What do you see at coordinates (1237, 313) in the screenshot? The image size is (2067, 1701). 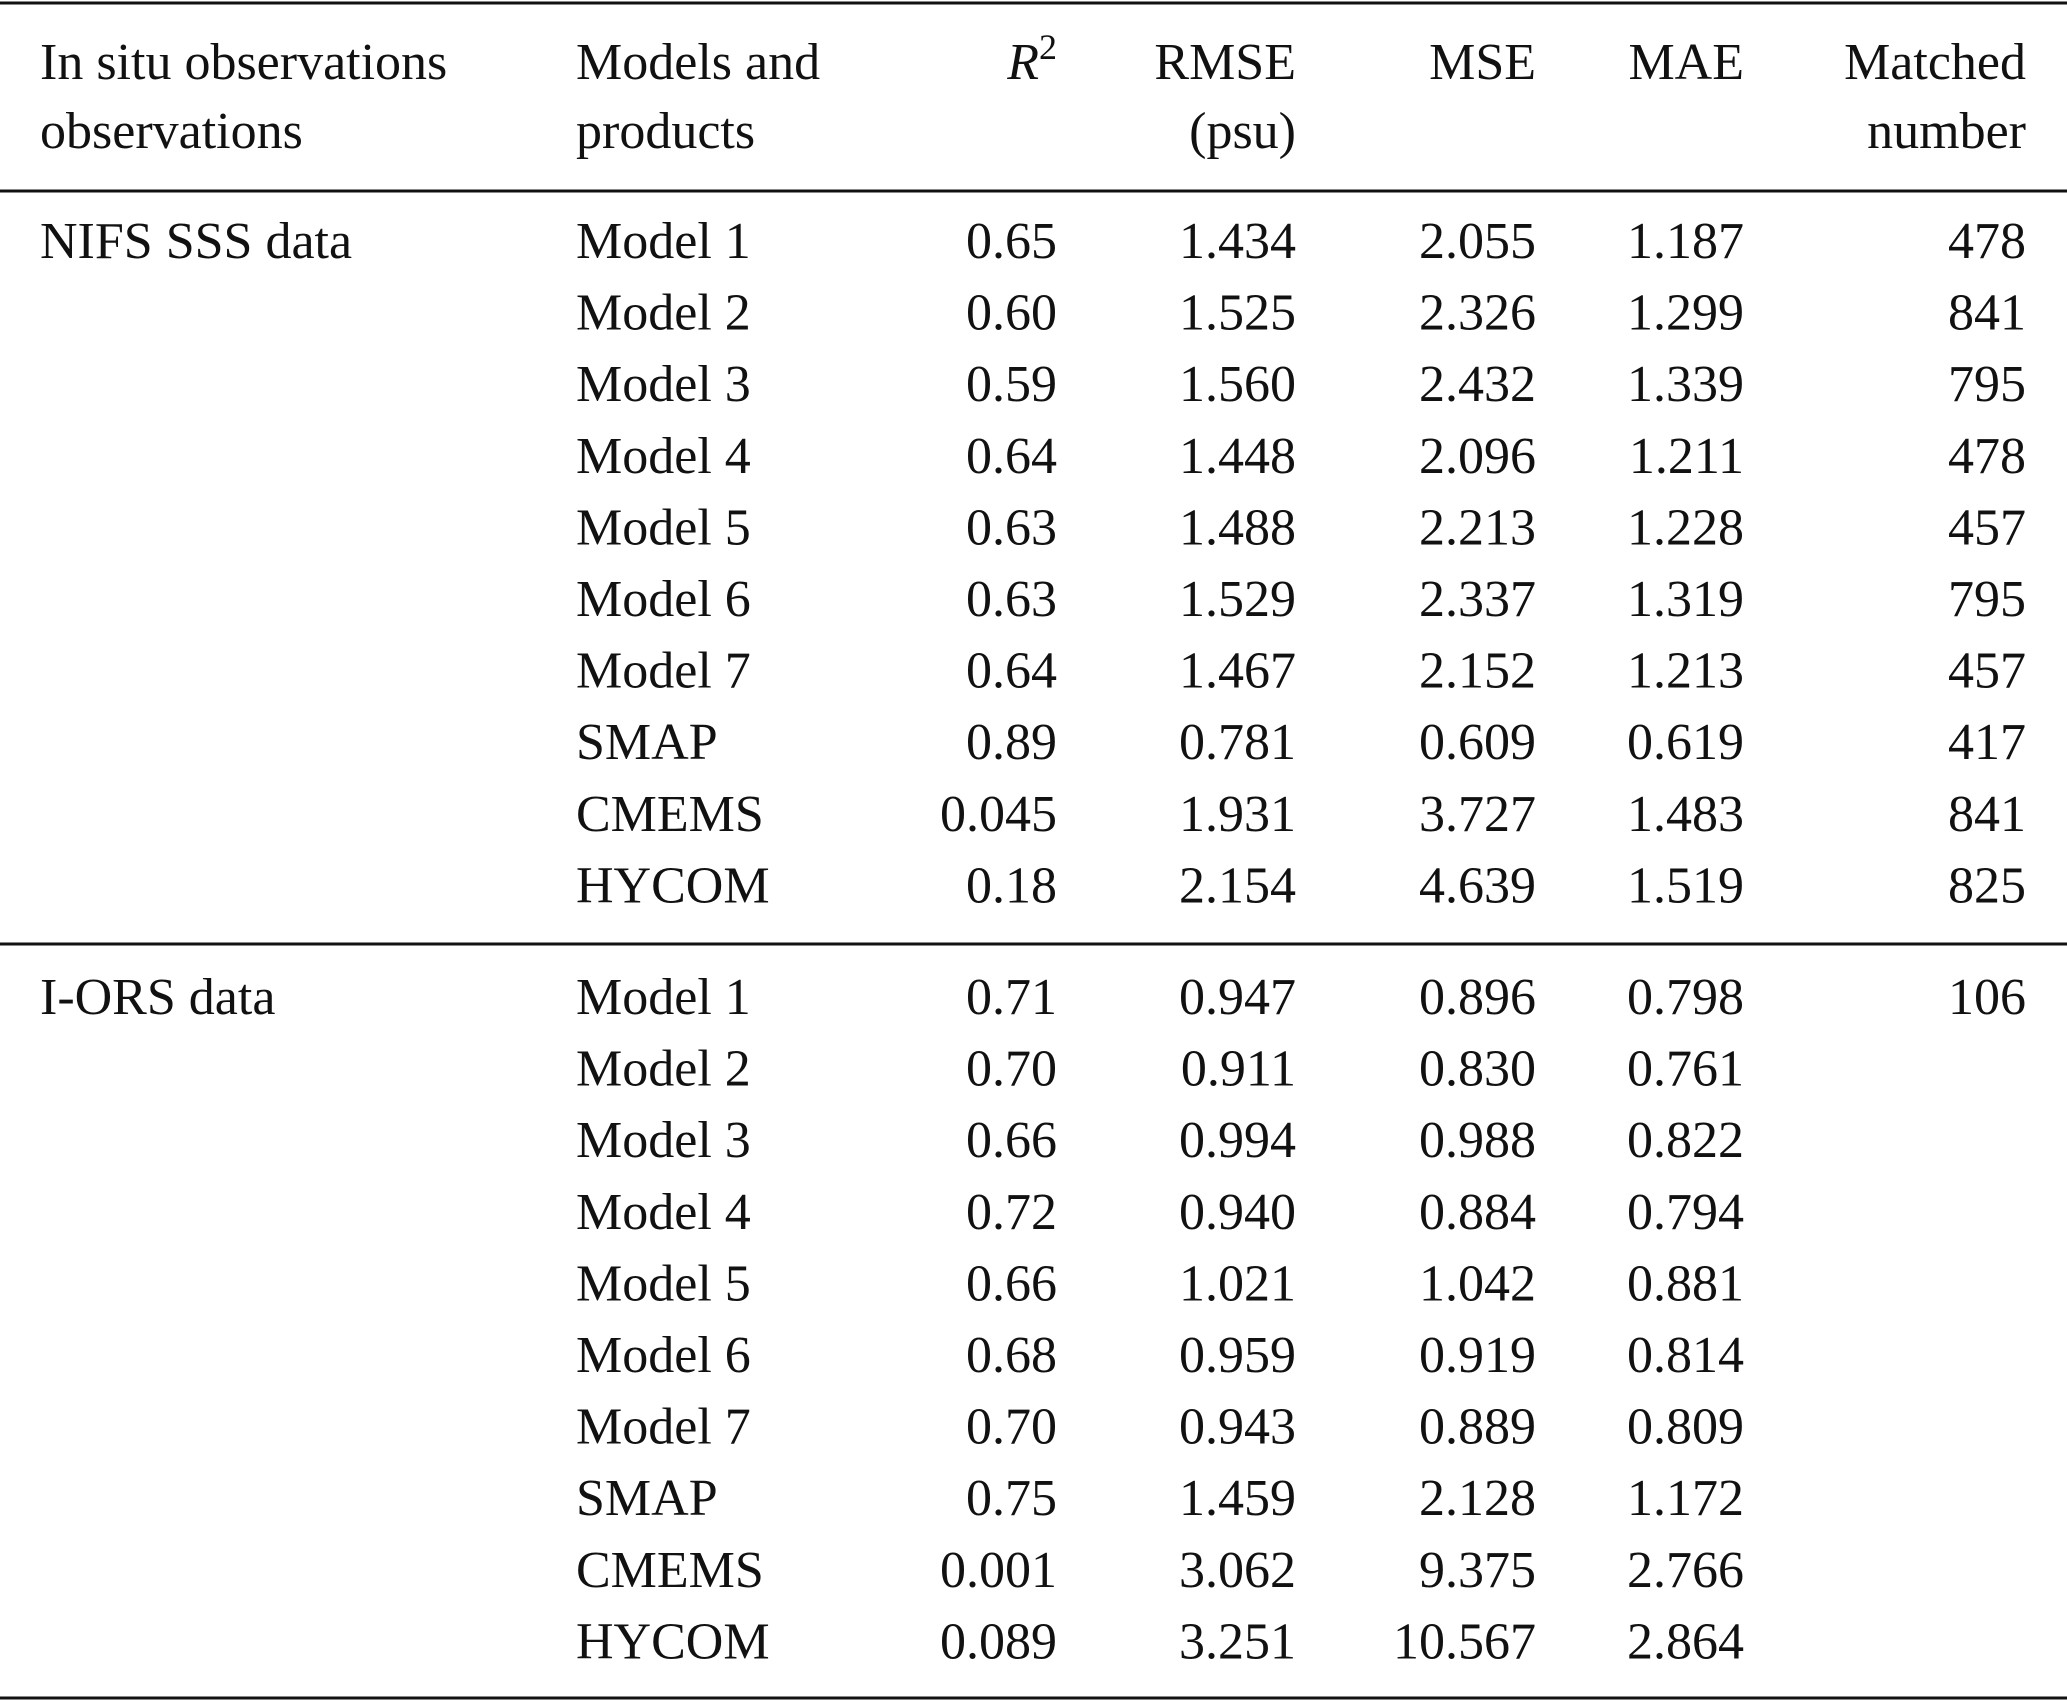 I see `cell: 1.525` at bounding box center [1237, 313].